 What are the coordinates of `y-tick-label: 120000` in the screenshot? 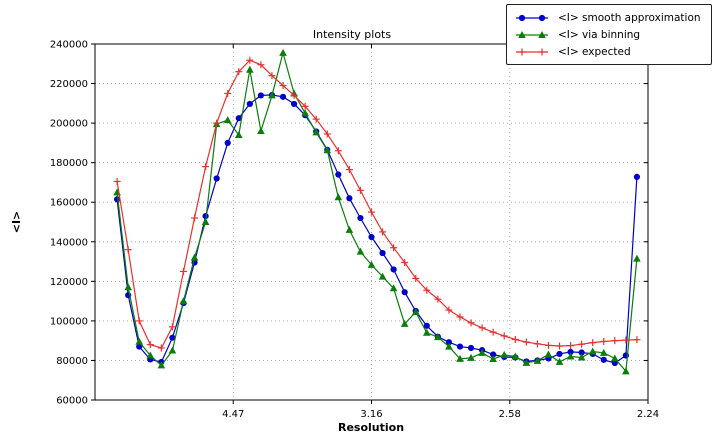 It's located at (69, 282).